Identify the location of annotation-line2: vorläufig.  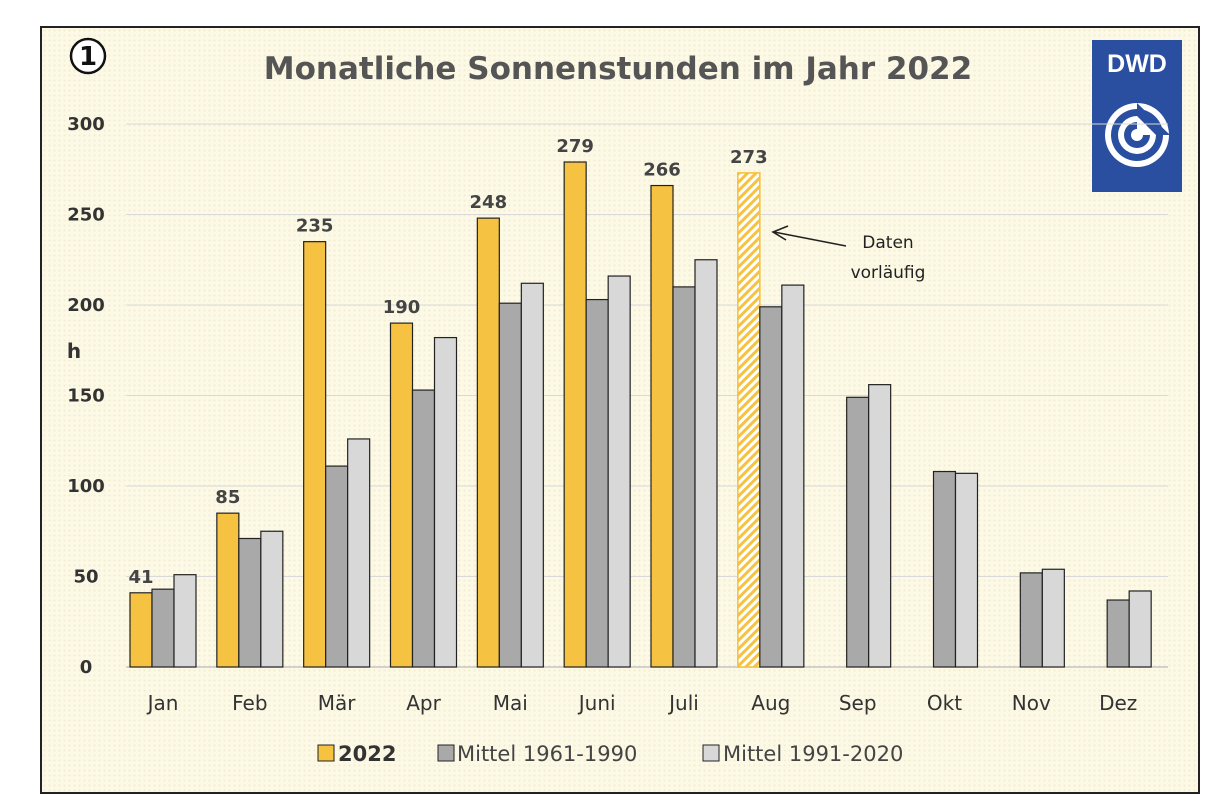
(888, 273).